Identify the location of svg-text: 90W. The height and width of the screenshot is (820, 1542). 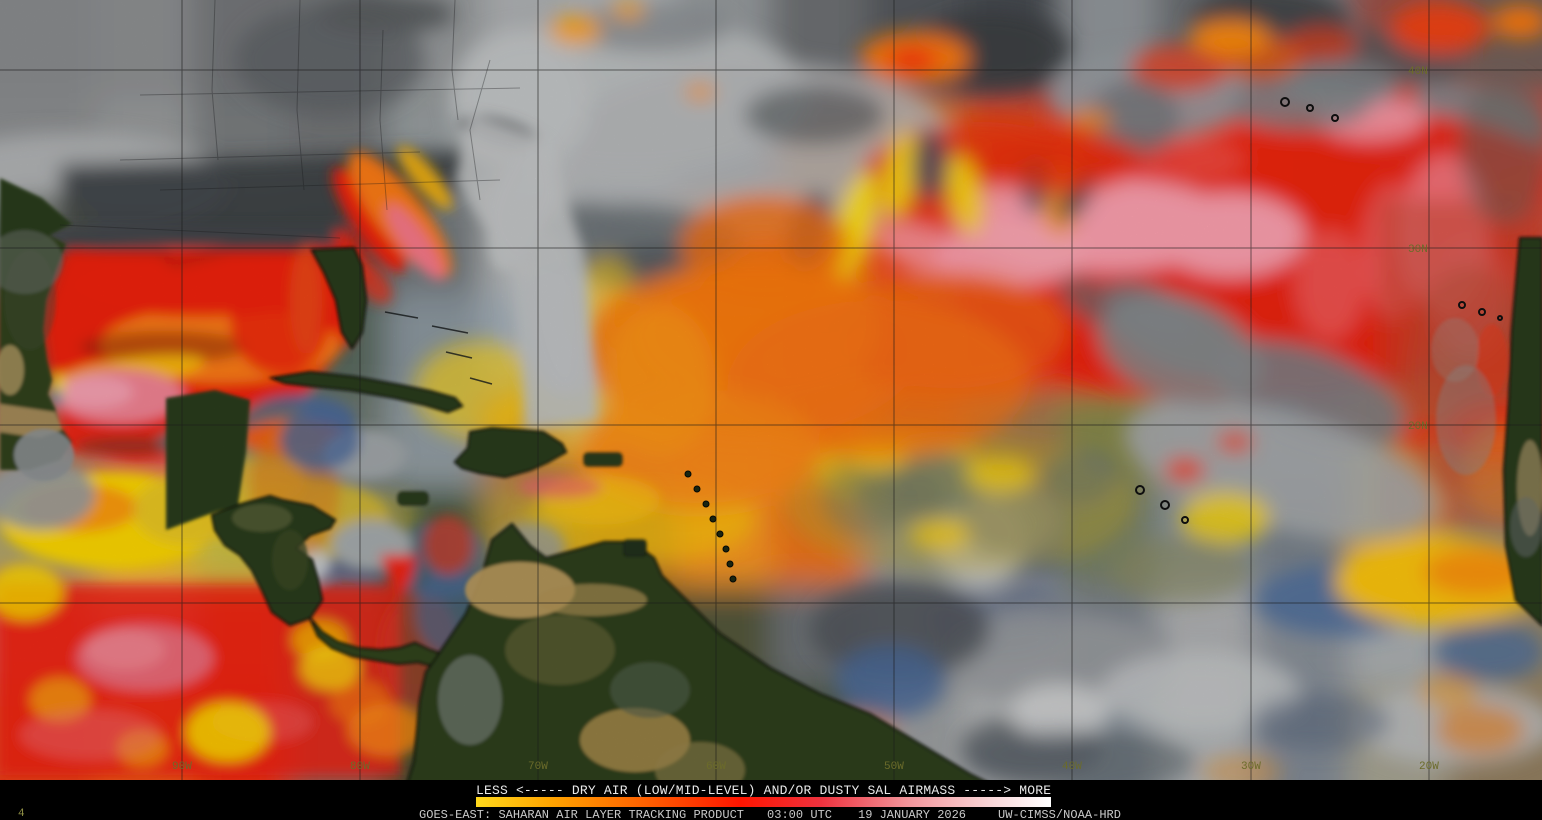
(182, 767).